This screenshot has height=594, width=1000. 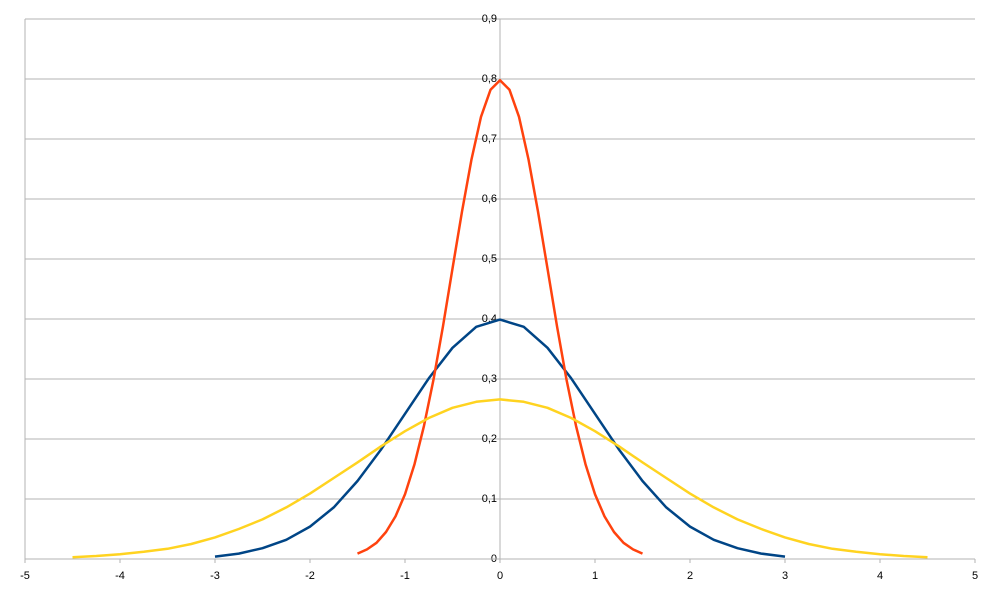 What do you see at coordinates (310, 576) in the screenshot?
I see `x-tick-label: -2` at bounding box center [310, 576].